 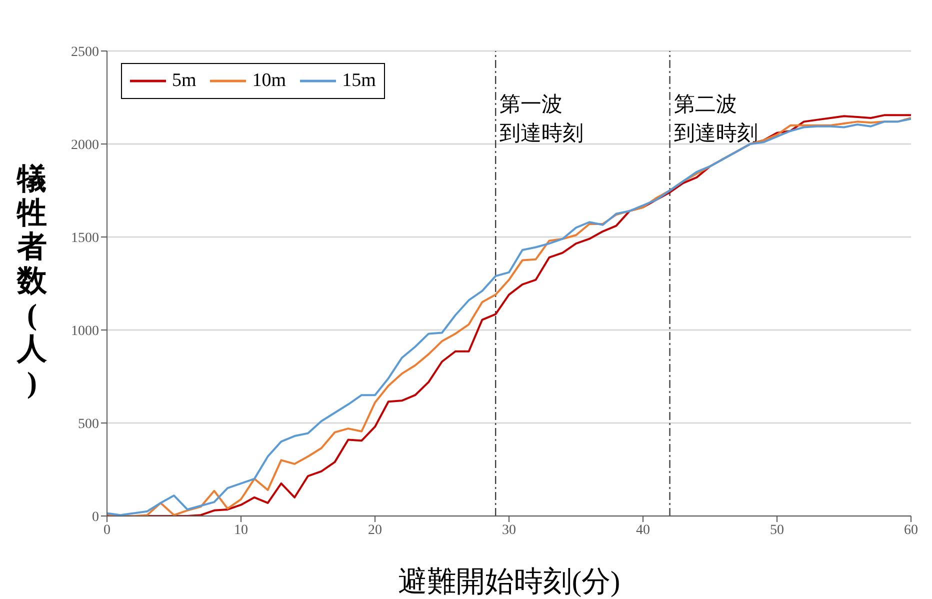 What do you see at coordinates (509, 582) in the screenshot?
I see `x-axis-title: 避難開始時刻(分)` at bounding box center [509, 582].